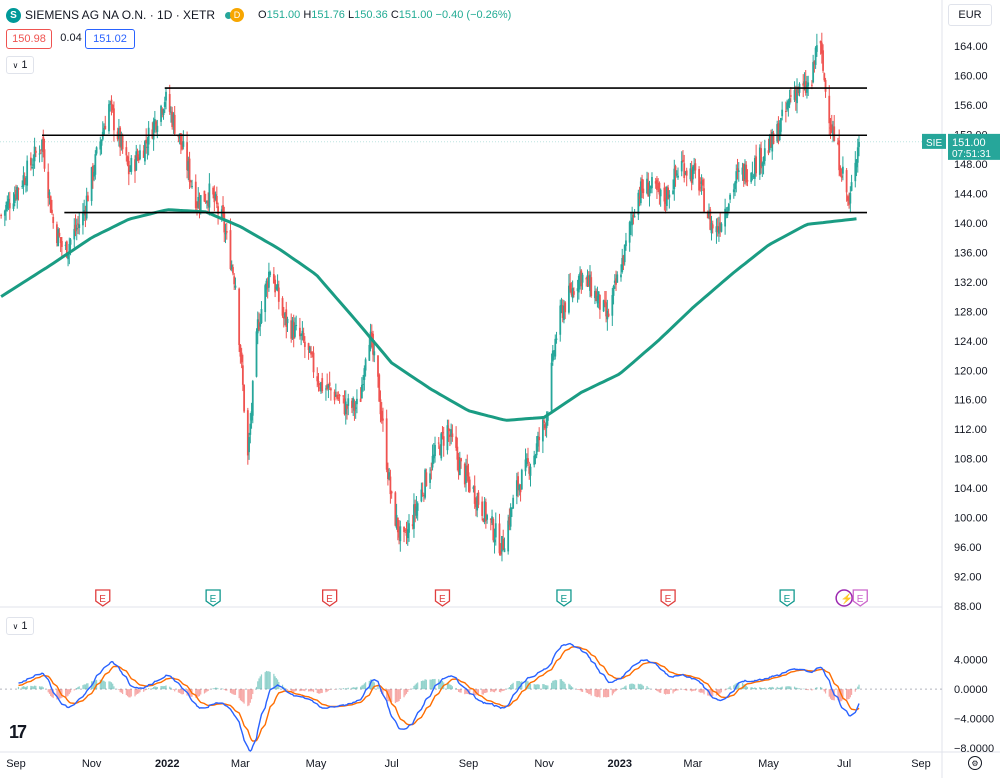 This screenshot has height=778, width=1000. What do you see at coordinates (20, 65) in the screenshot?
I see `main-pane-collapse-button: ∨ 1` at bounding box center [20, 65].